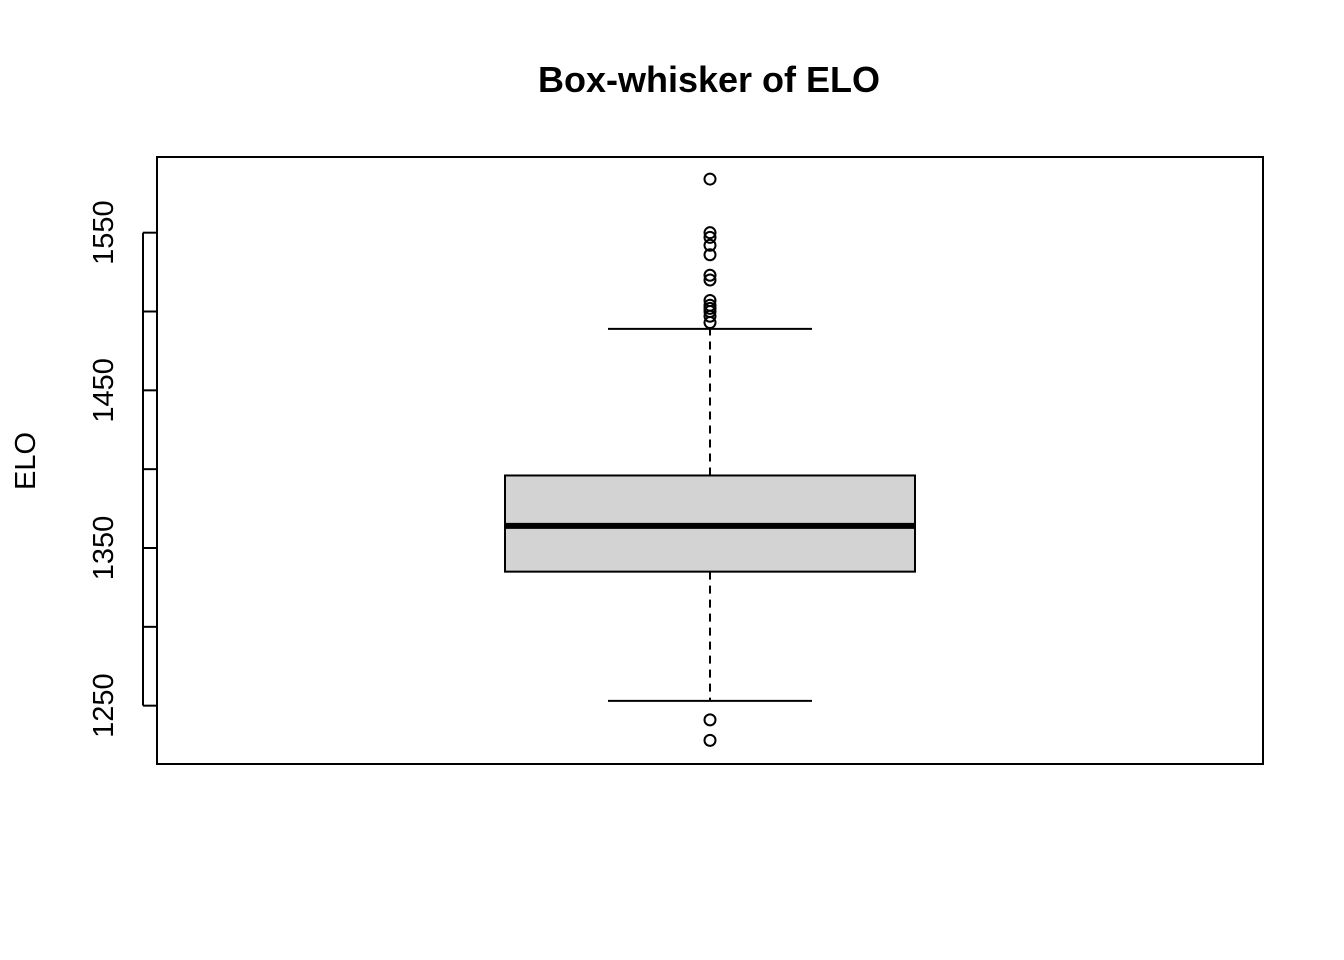  What do you see at coordinates (104, 705) in the screenshot?
I see `y-tick-label: 1250` at bounding box center [104, 705].